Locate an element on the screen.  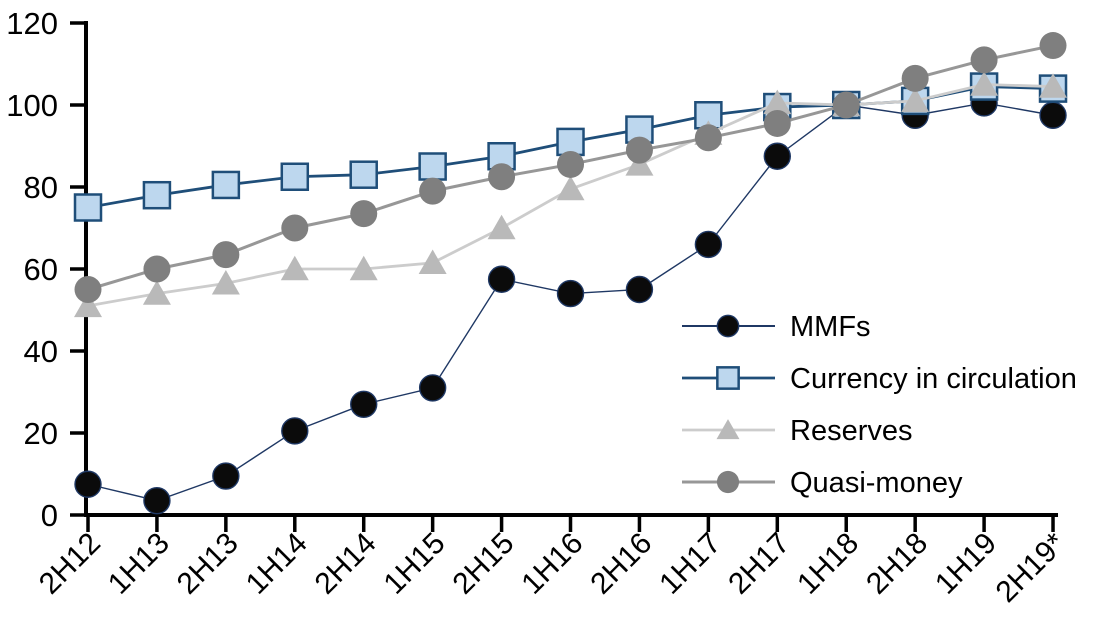
legend-label-quasi-money: Quasi-money is located at coordinates (876, 483).